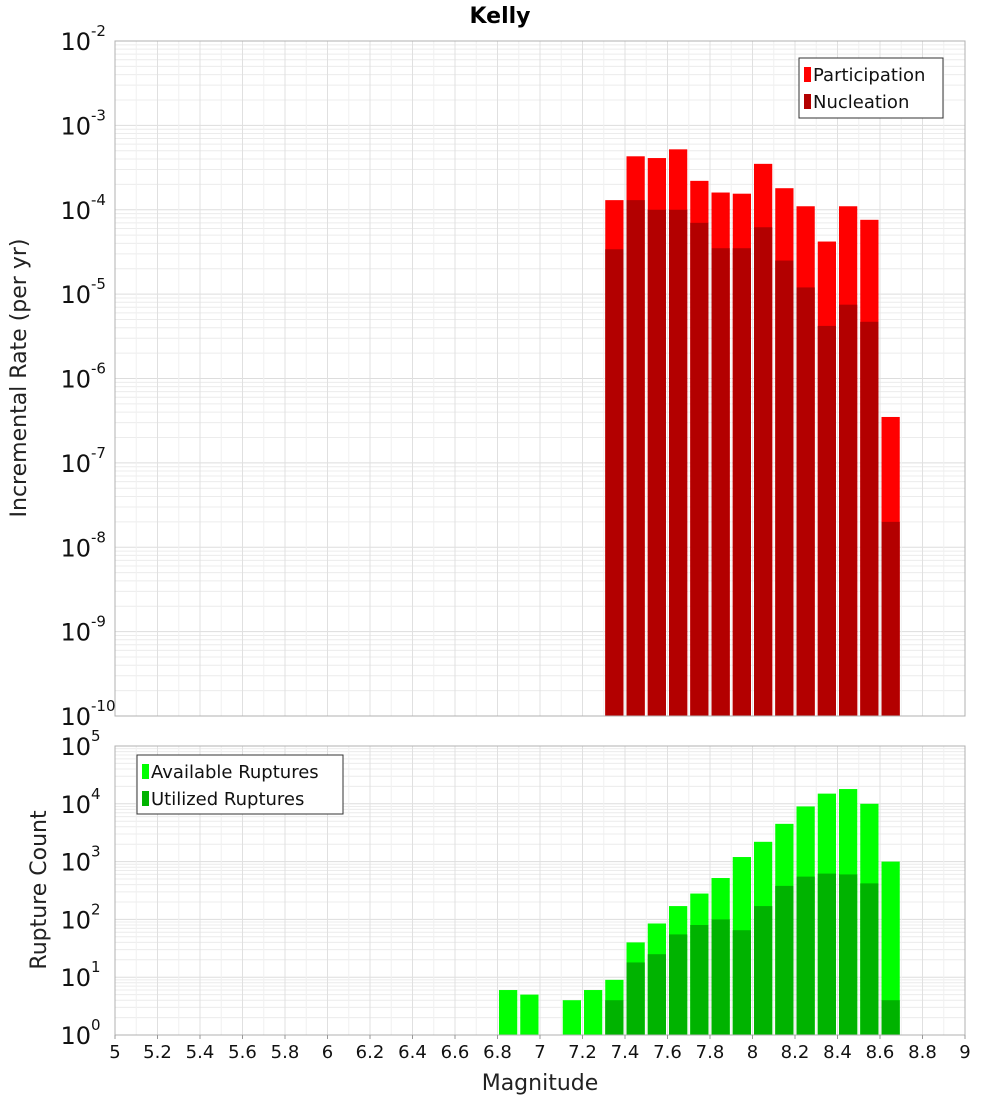 The width and height of the screenshot is (1000, 1100). I want to click on y-tick-label-exponent: -6, so click(98, 369).